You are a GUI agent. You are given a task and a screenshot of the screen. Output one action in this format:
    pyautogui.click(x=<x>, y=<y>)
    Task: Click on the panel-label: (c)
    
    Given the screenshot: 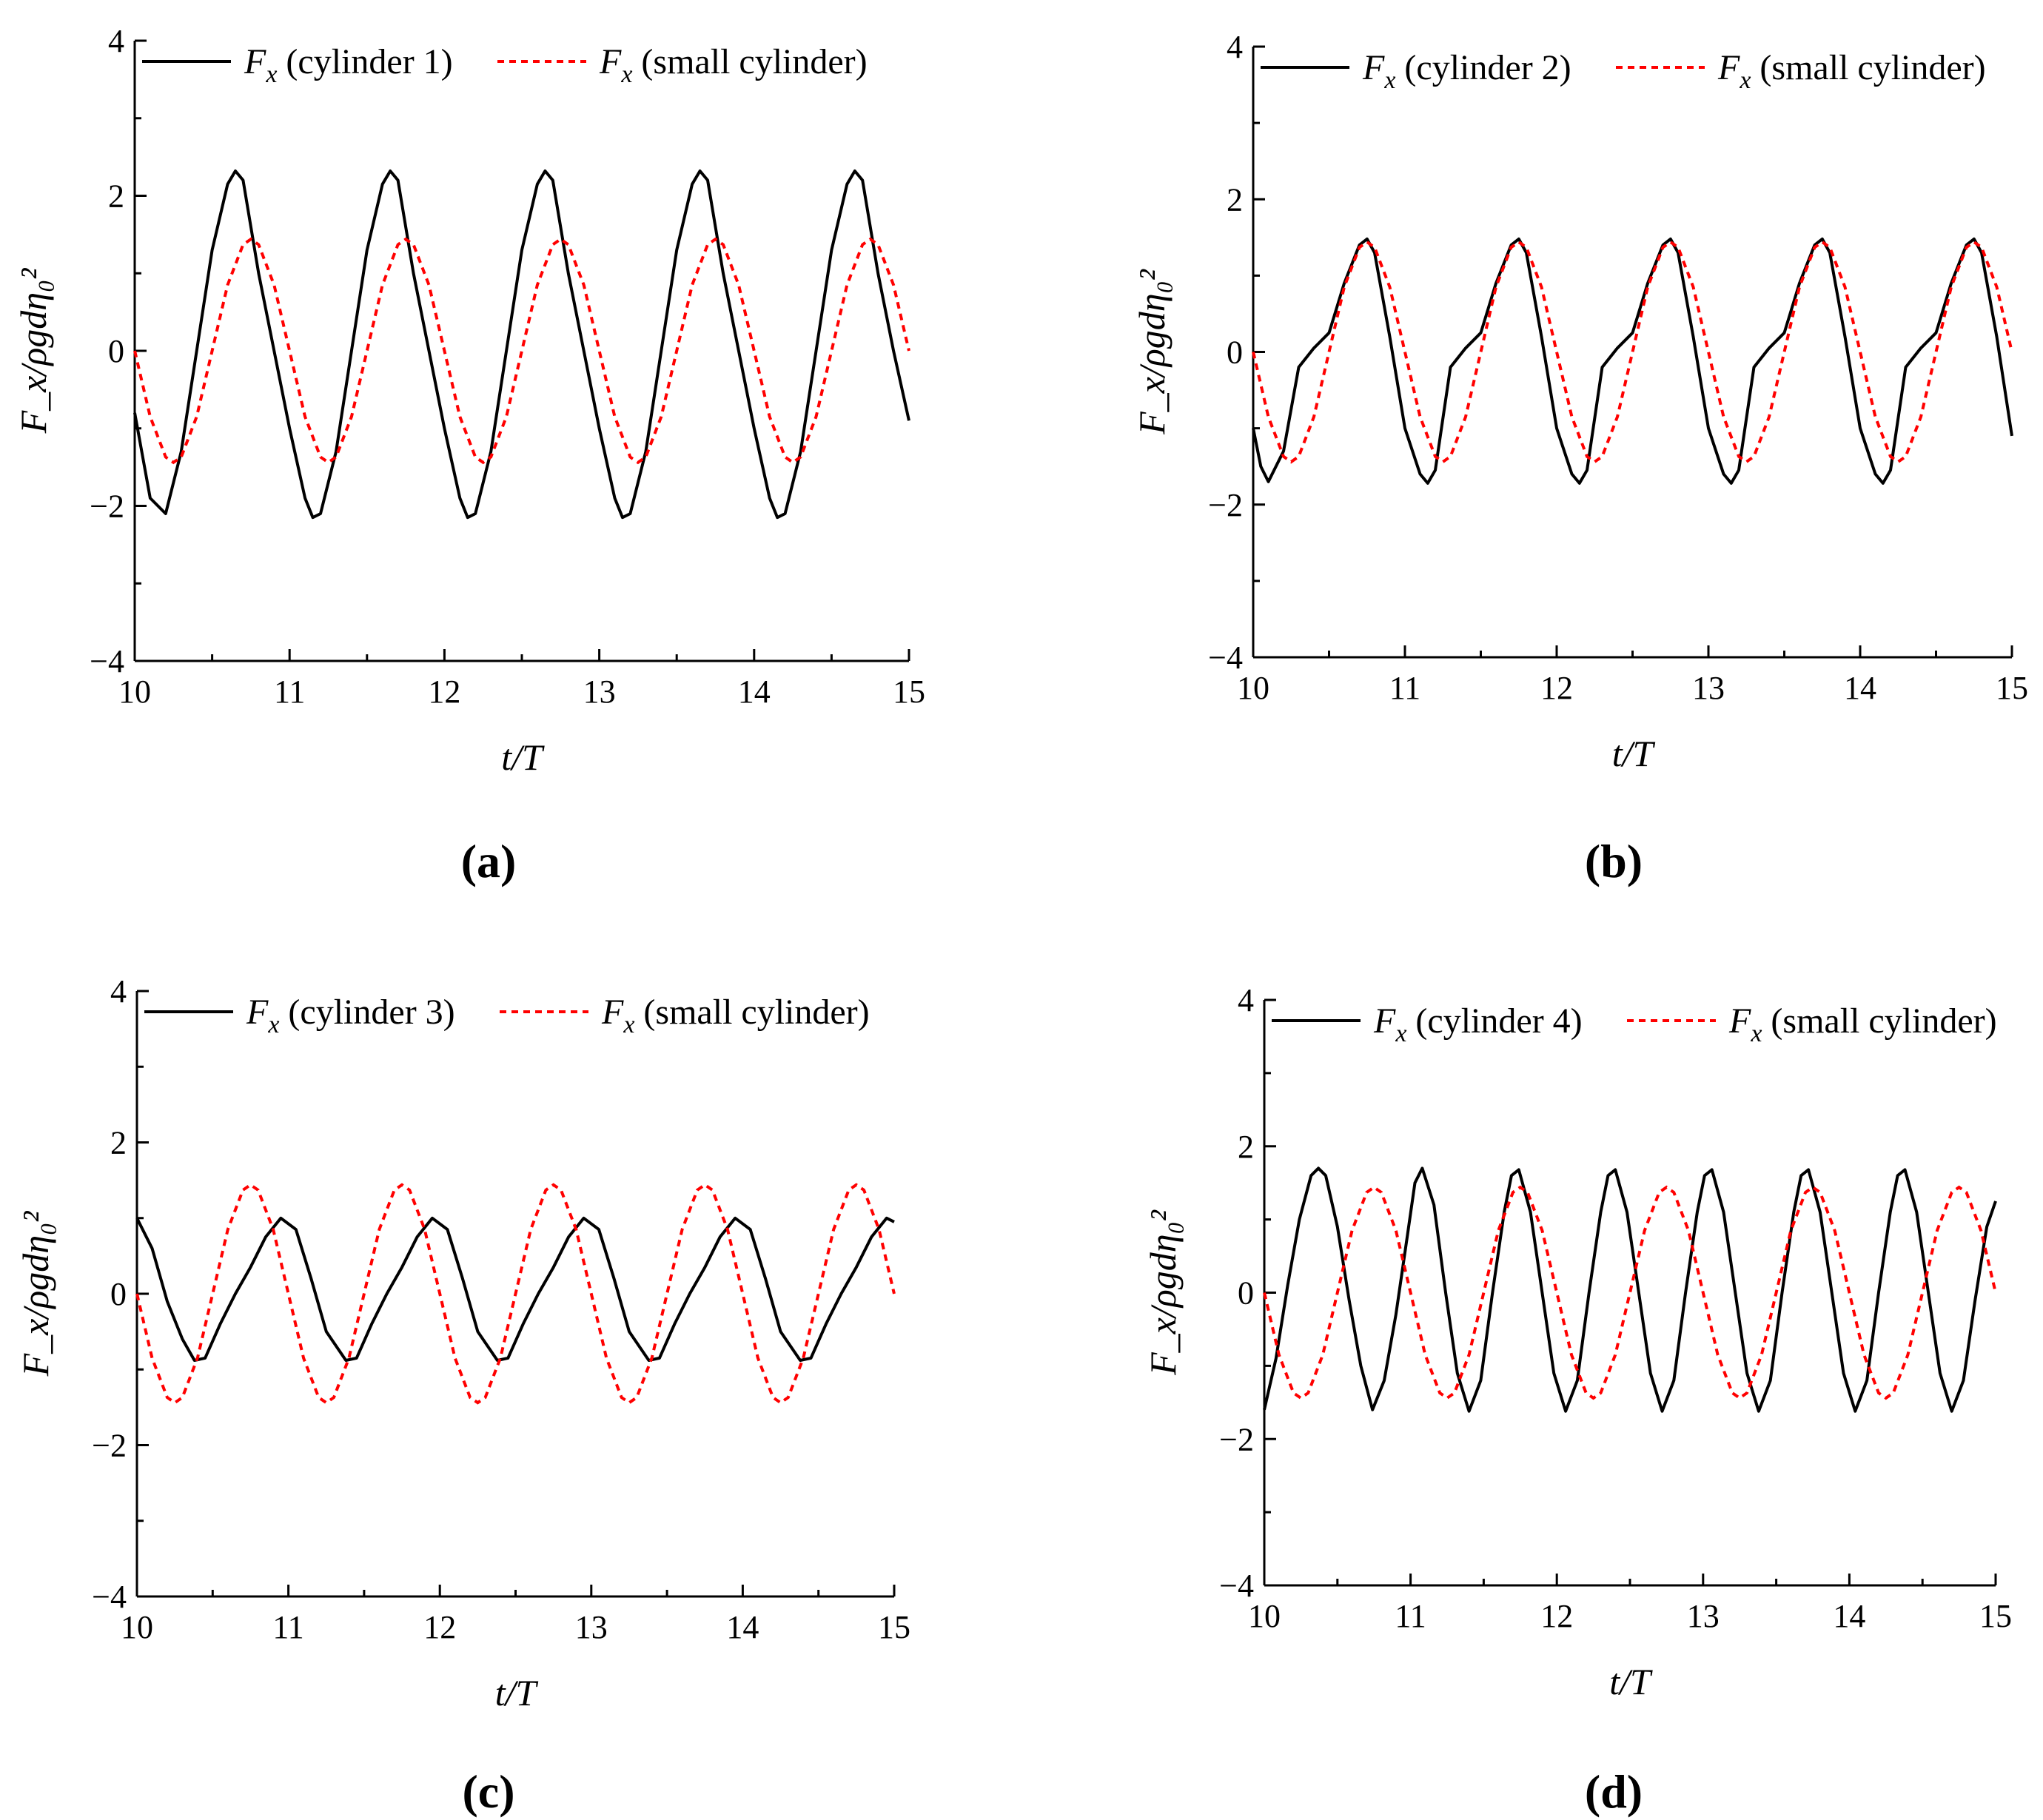 What is the action you would take?
    pyautogui.click(x=488, y=1791)
    